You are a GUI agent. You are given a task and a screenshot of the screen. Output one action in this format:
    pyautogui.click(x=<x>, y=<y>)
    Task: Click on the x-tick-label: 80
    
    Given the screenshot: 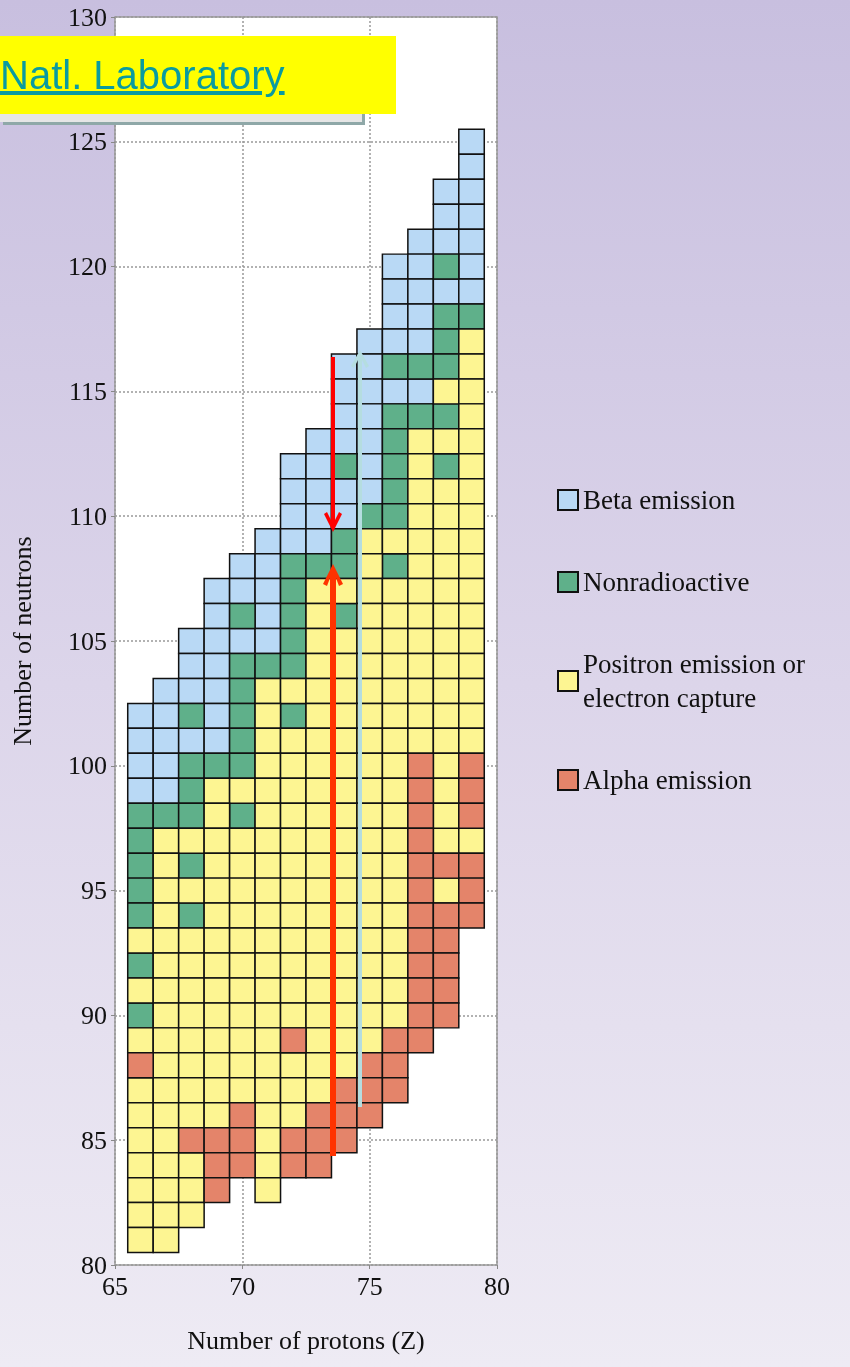 What is the action you would take?
    pyautogui.click(x=497, y=1286)
    